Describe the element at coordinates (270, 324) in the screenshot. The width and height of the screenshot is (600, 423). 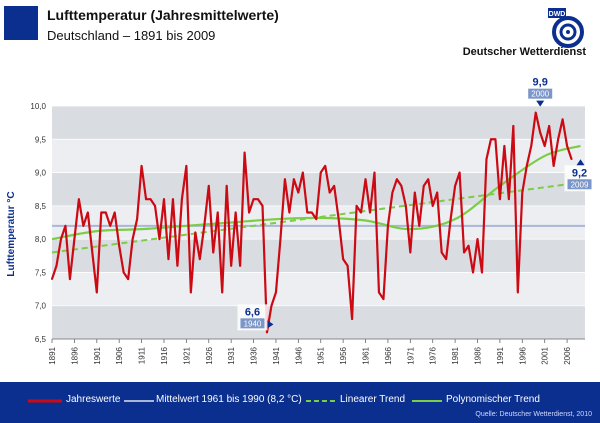
I see `annotation-pointer` at that location.